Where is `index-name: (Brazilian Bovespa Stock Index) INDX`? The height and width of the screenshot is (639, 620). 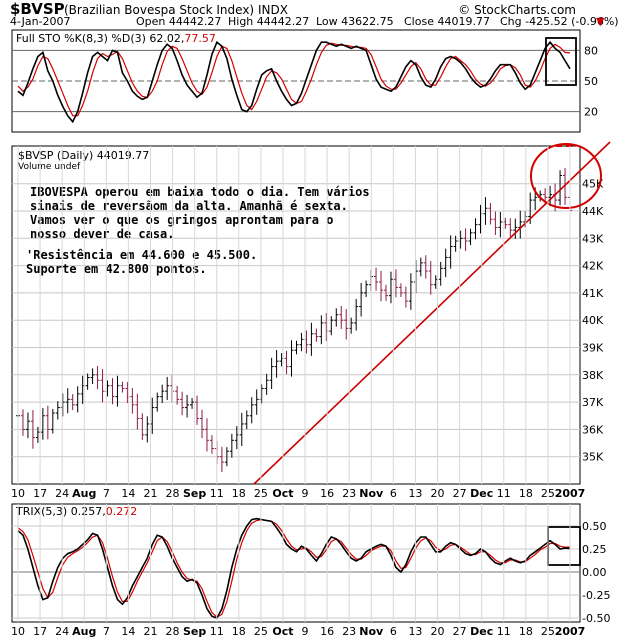 index-name: (Brazilian Bovespa Stock Index) INDX is located at coordinates (176, 10).